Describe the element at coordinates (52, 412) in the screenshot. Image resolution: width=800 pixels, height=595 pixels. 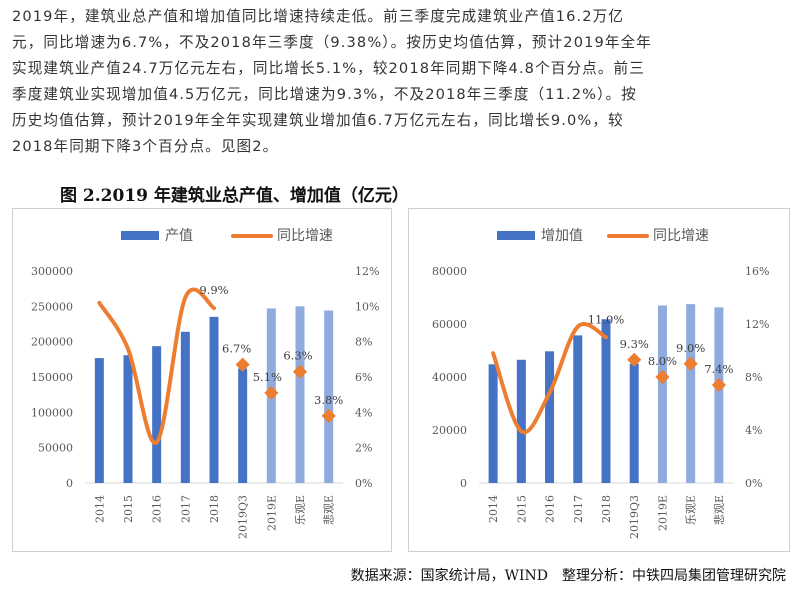
I see `y-tick-label: 100000` at that location.